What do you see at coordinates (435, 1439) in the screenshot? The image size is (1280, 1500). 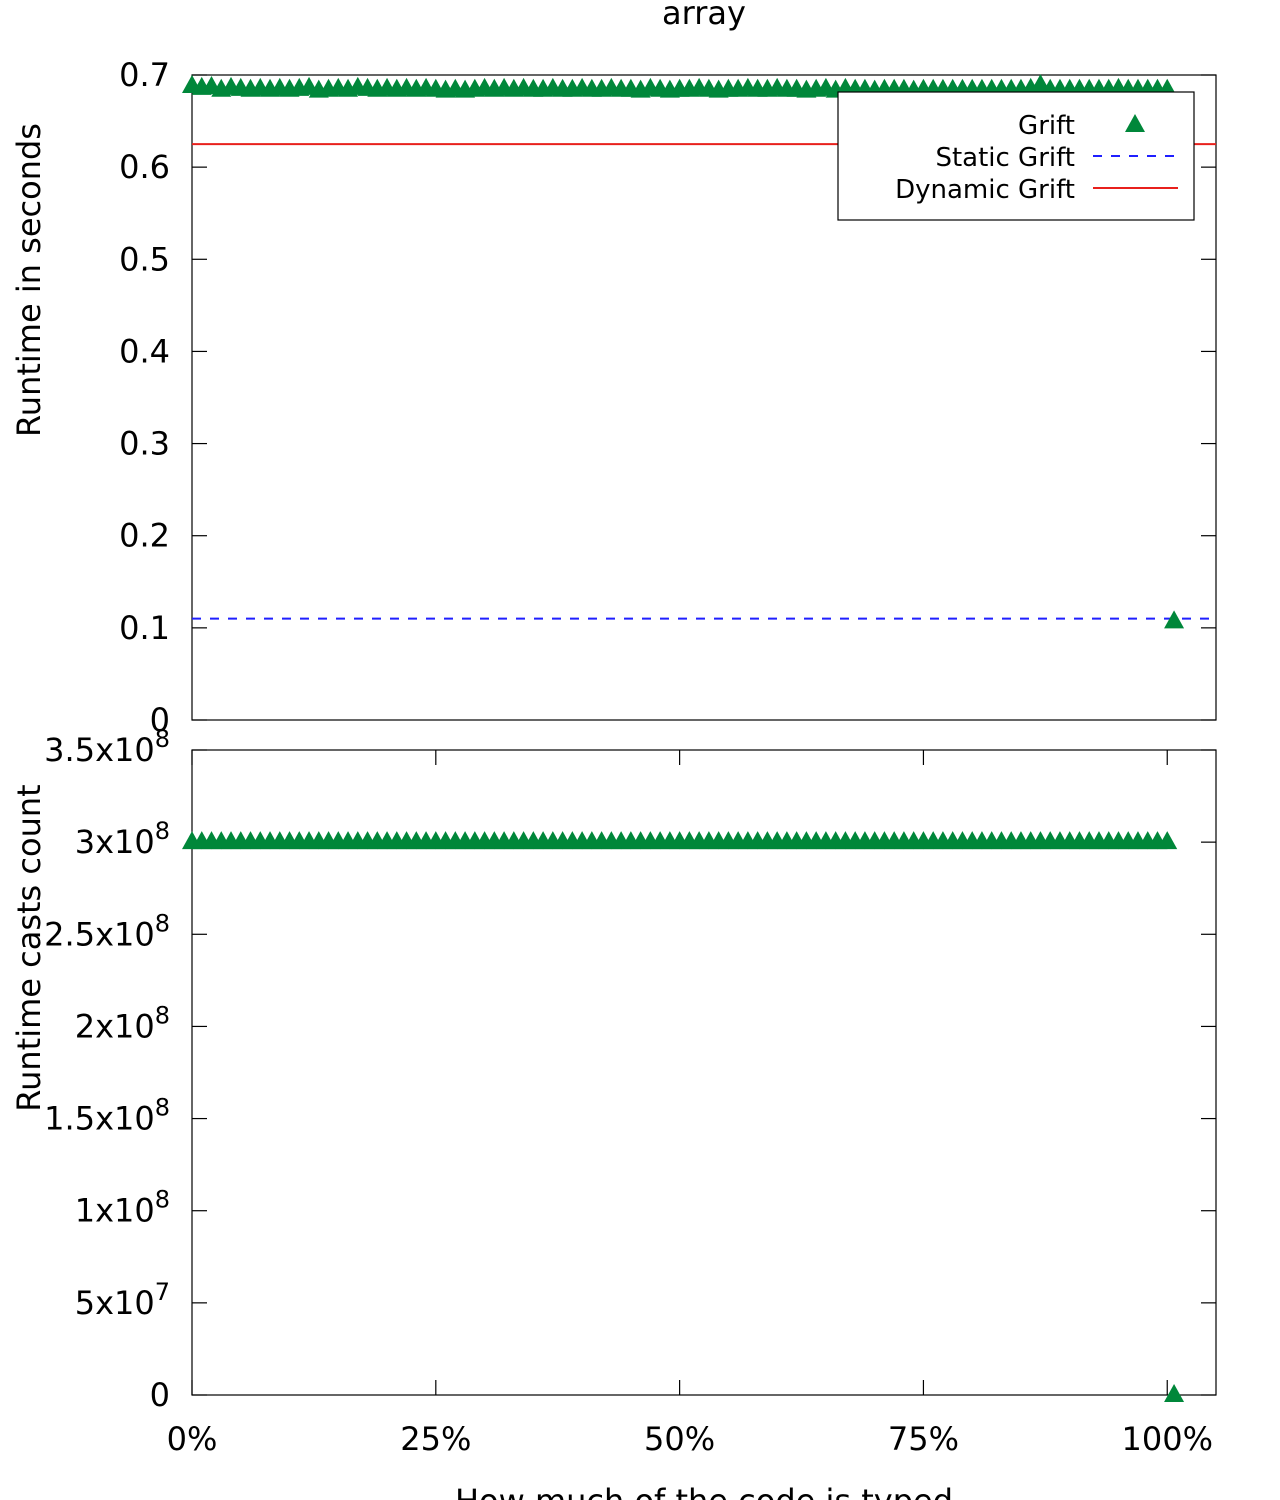 I see `x-tick-label: 25%` at bounding box center [435, 1439].